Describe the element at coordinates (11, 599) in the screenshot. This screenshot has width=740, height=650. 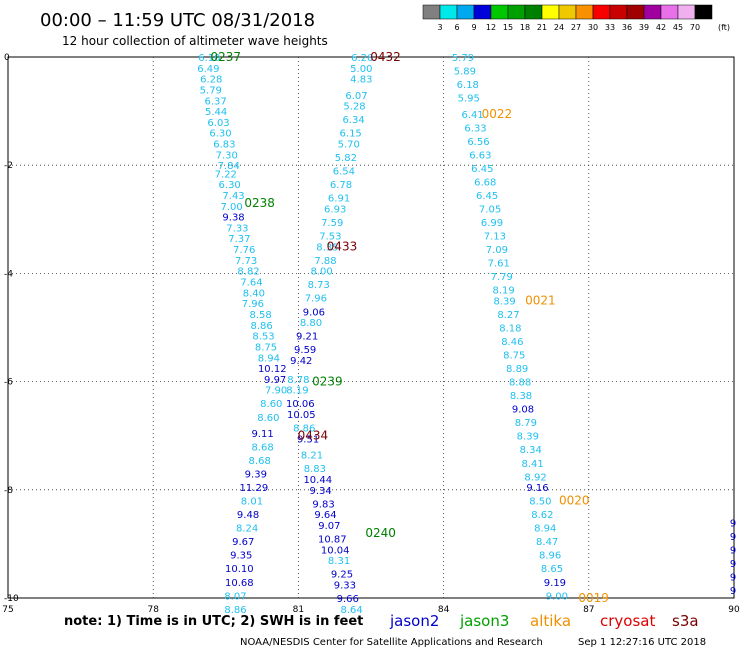
I see `y-tick-label: -10` at that location.